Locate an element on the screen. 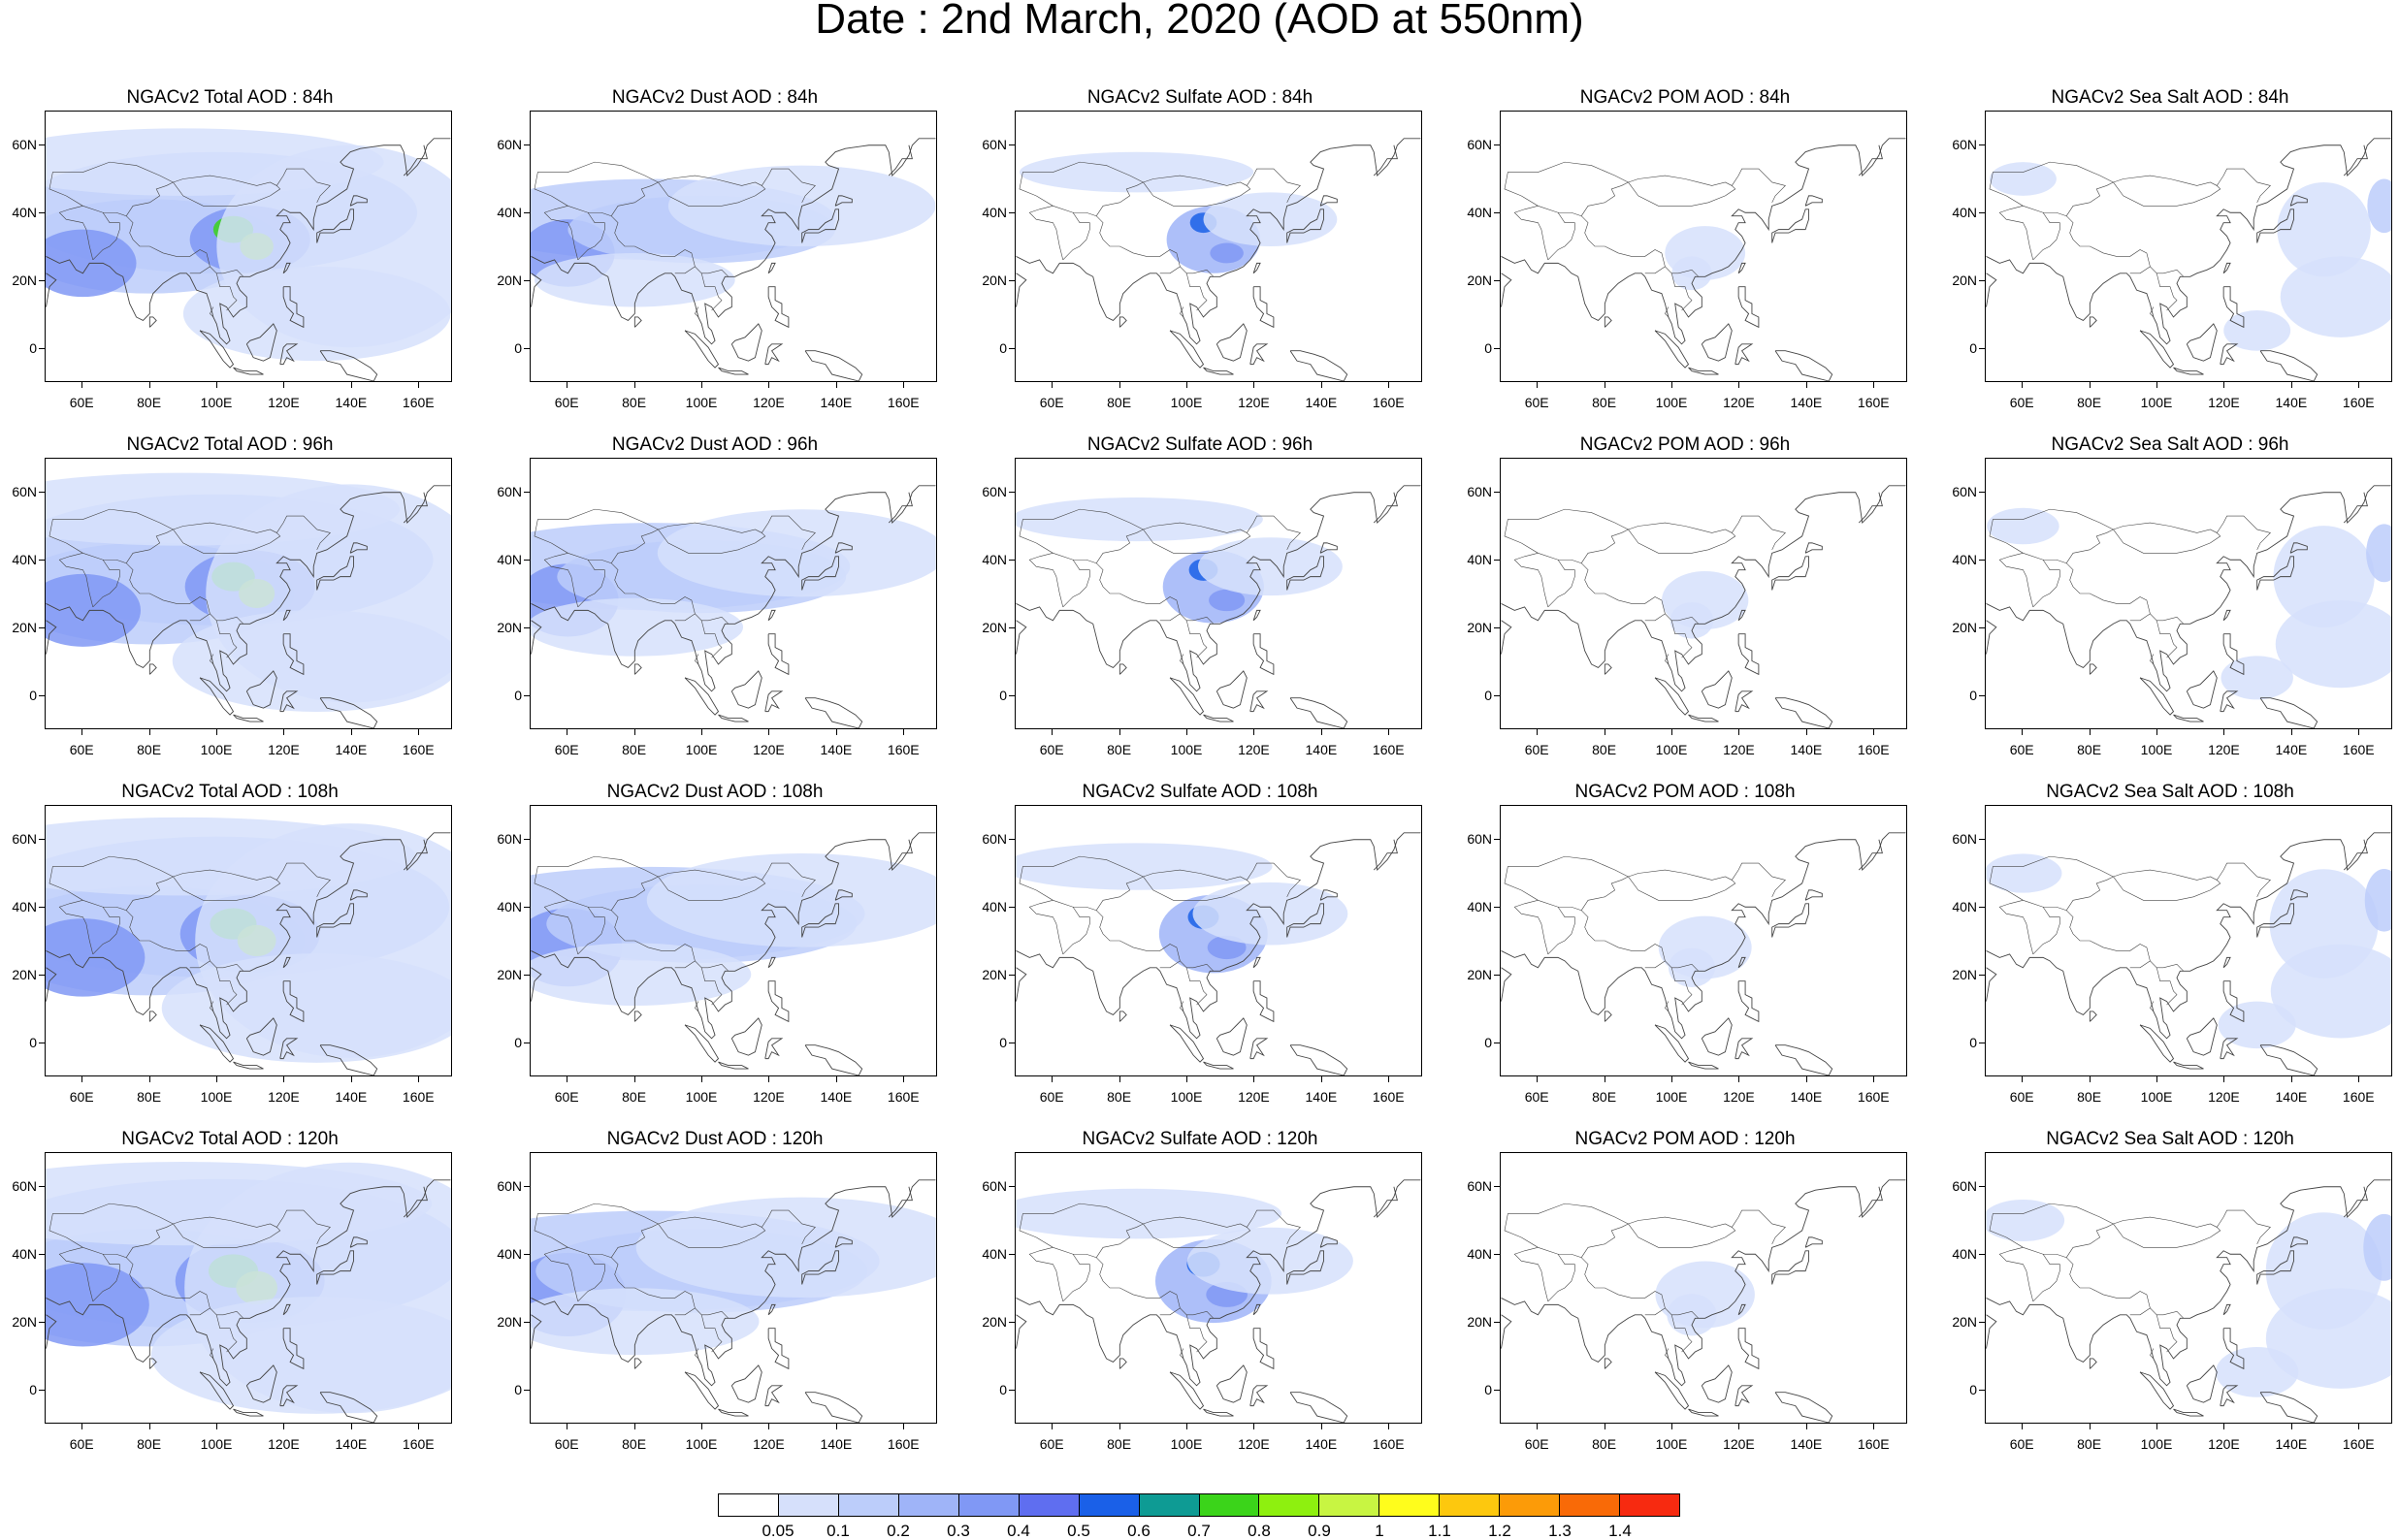 The width and height of the screenshot is (2399, 1540). colorbar-label: 1.4 is located at coordinates (1620, 1531).